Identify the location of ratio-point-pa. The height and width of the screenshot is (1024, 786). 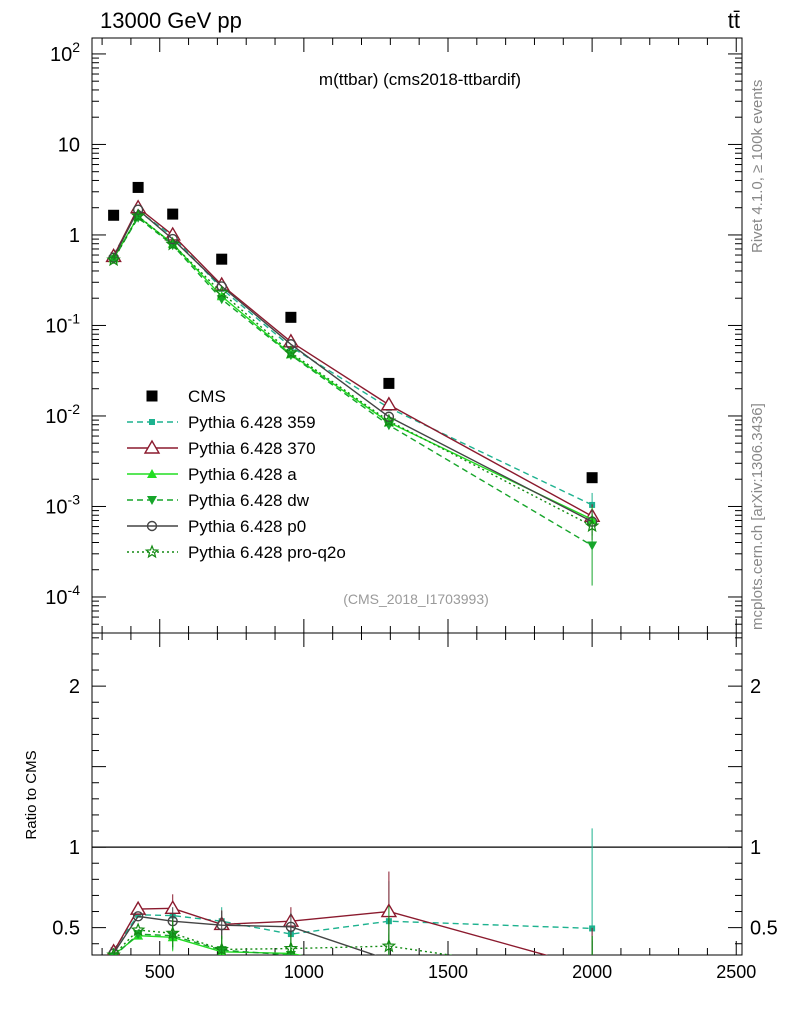
(389, 972).